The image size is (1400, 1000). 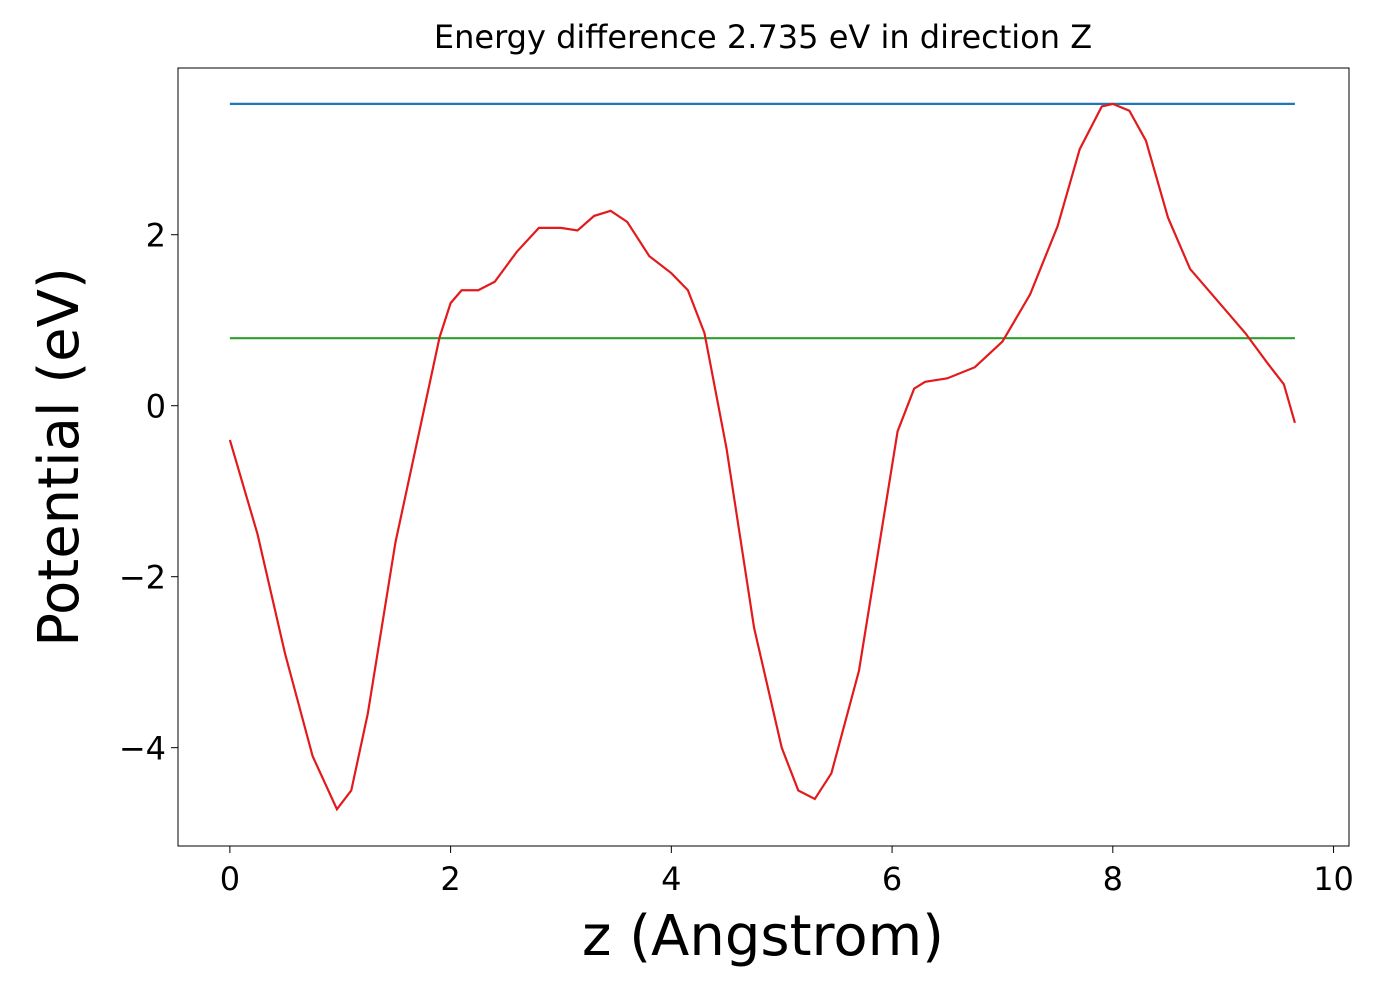 I want to click on y-axis-label: Potential (eV), so click(x=59, y=457).